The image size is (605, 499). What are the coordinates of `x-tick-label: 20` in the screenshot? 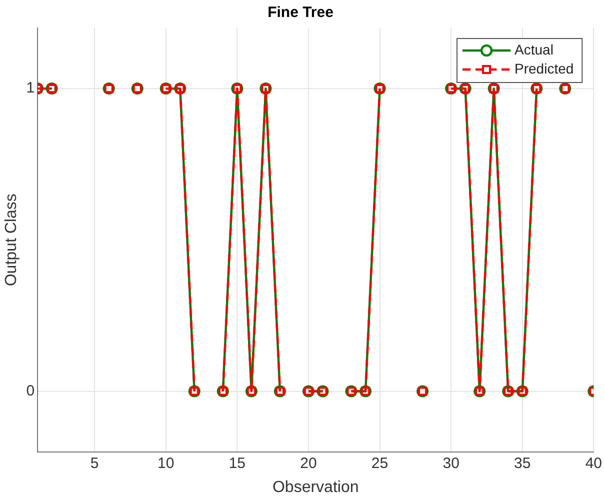 It's located at (308, 463).